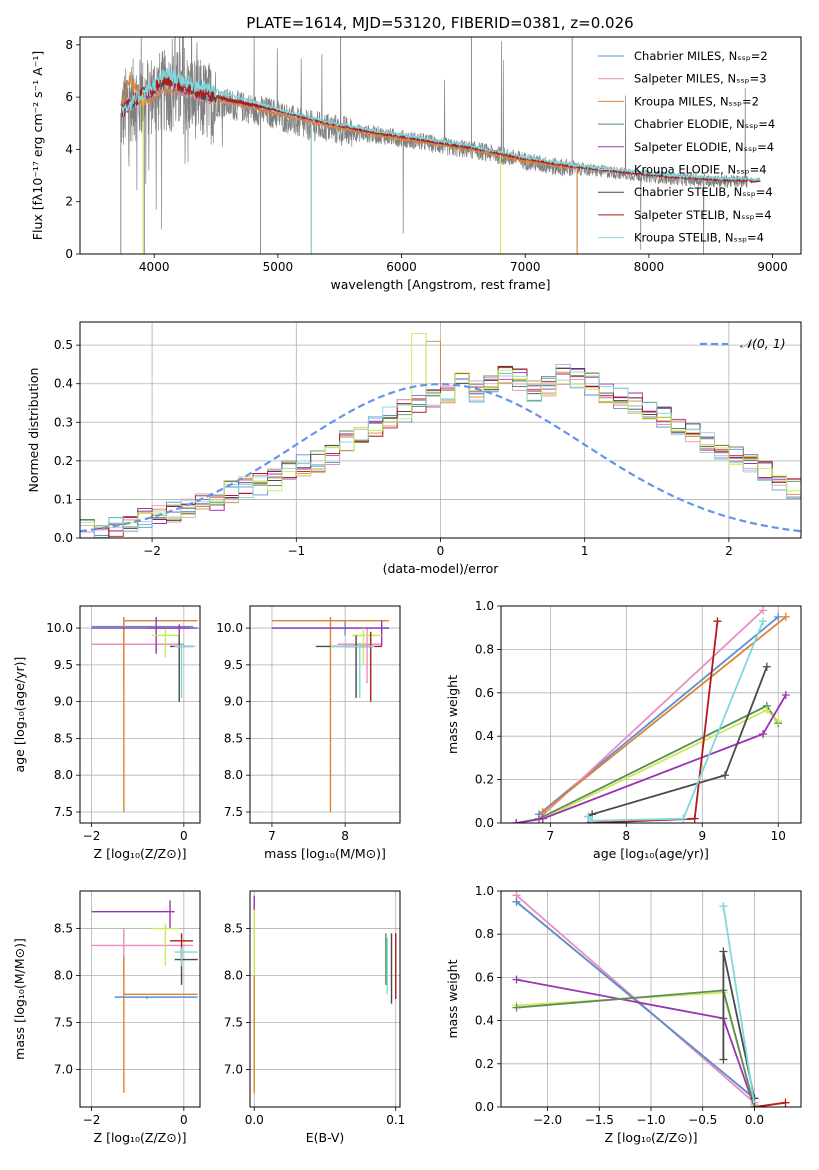 This screenshot has height=1170, width=819. What do you see at coordinates (59, 628) in the screenshot?
I see `y-tick-label: 10.0` at bounding box center [59, 628].